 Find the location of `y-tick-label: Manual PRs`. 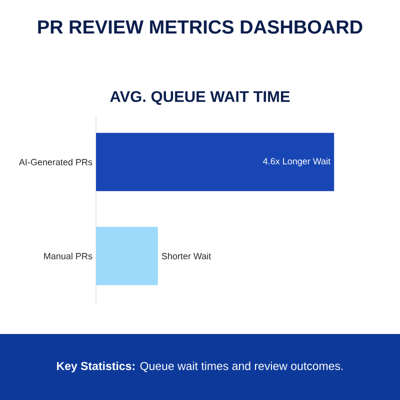

y-tick-label: Manual PRs is located at coordinates (68, 256).